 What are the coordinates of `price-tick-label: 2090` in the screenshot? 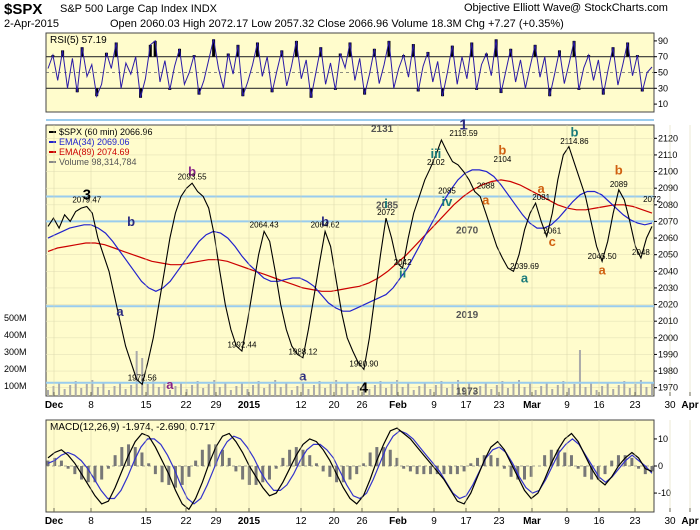 It's located at (668, 188).